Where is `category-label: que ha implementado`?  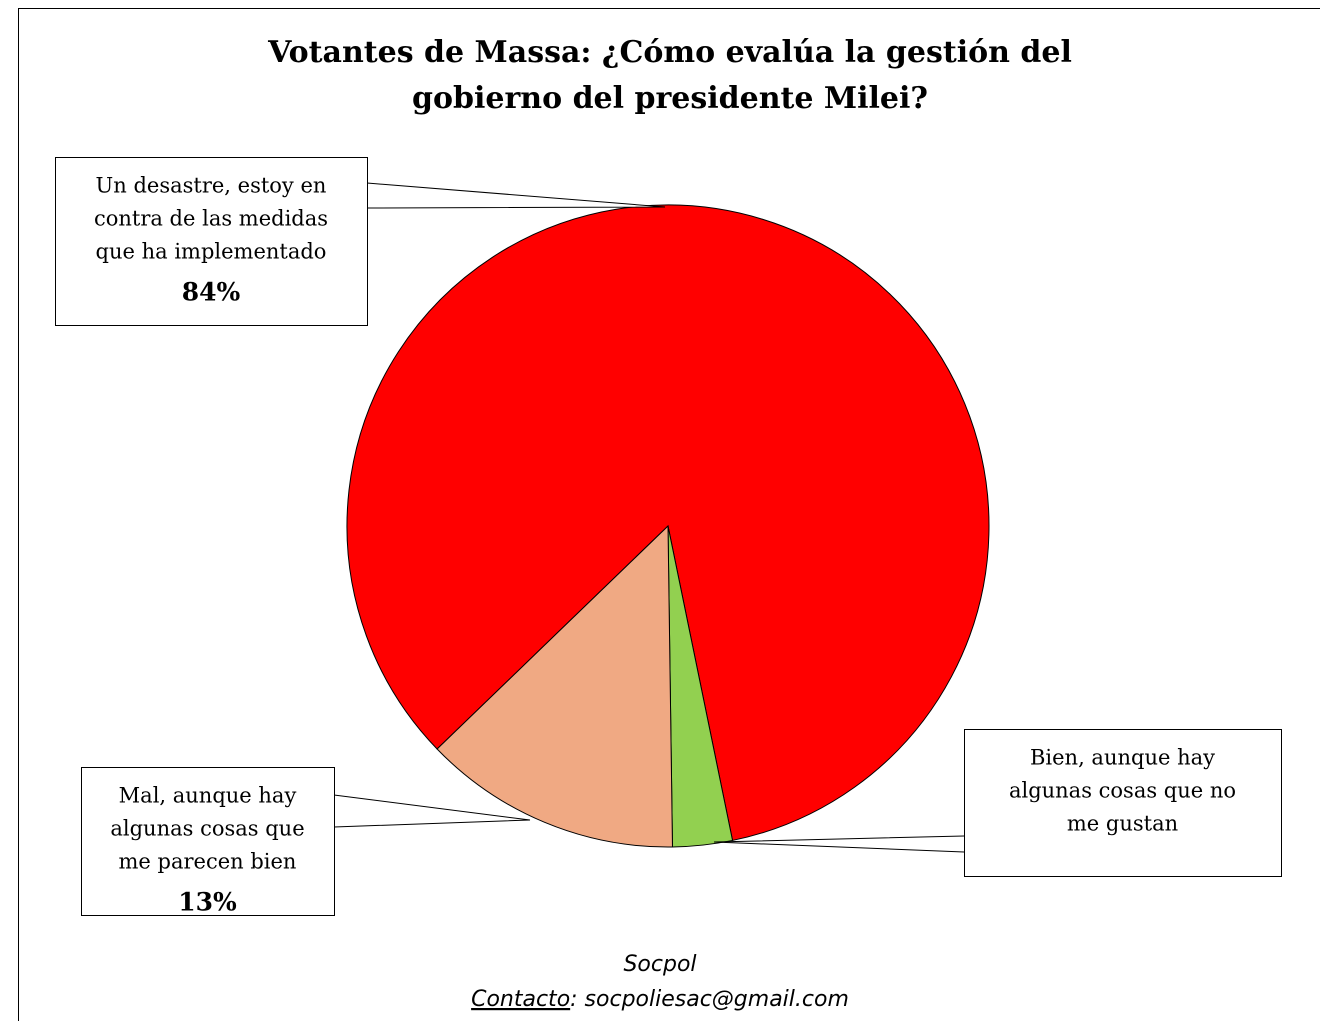
category-label: que ha implementado is located at coordinates (211, 252).